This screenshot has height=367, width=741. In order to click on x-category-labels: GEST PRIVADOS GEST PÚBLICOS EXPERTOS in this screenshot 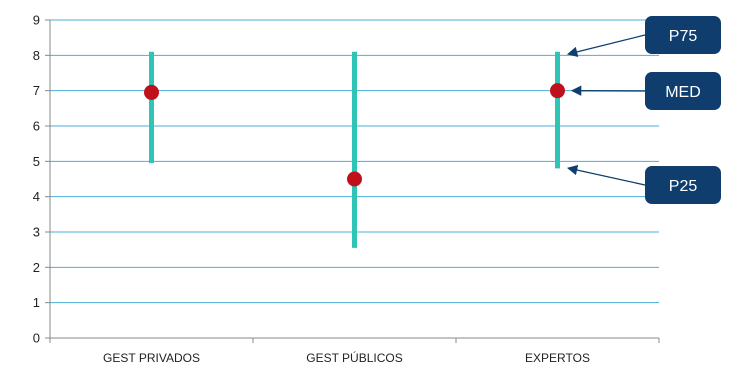, I will do `click(346, 357)`.